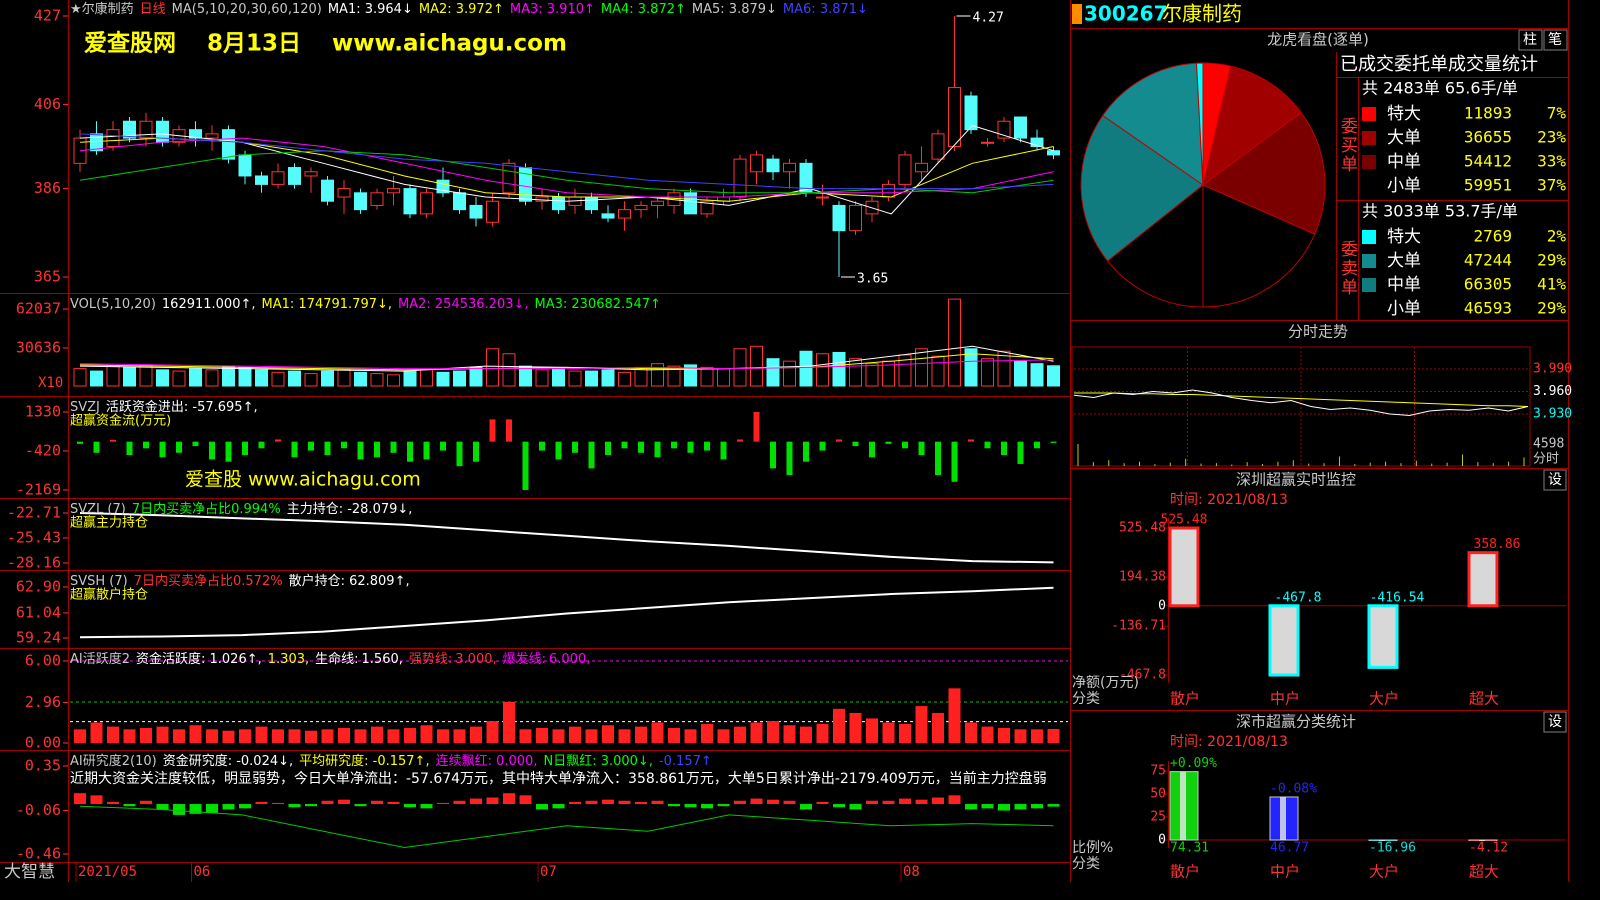  What do you see at coordinates (34, 563) in the screenshot?
I see `y-tick-label: -28.16` at bounding box center [34, 563].